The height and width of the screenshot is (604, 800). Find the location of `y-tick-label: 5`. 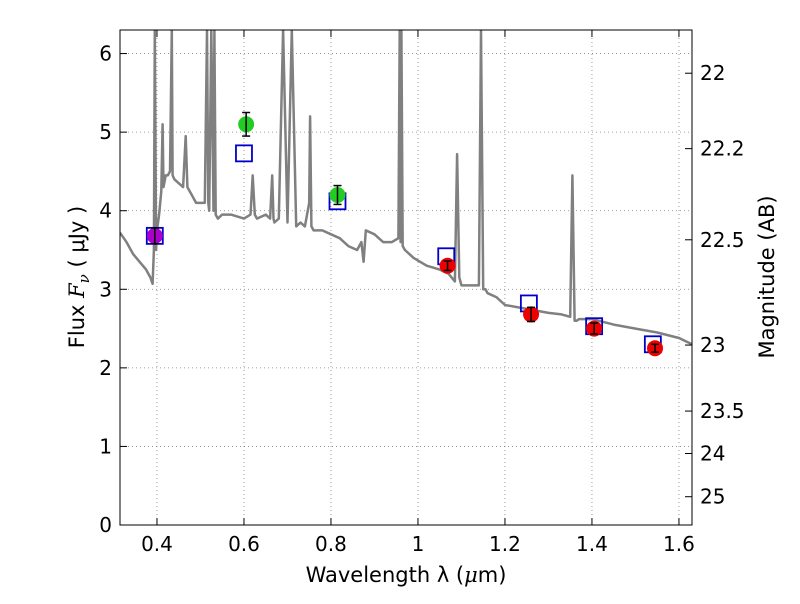

y-tick-label: 5 is located at coordinates (105, 132).